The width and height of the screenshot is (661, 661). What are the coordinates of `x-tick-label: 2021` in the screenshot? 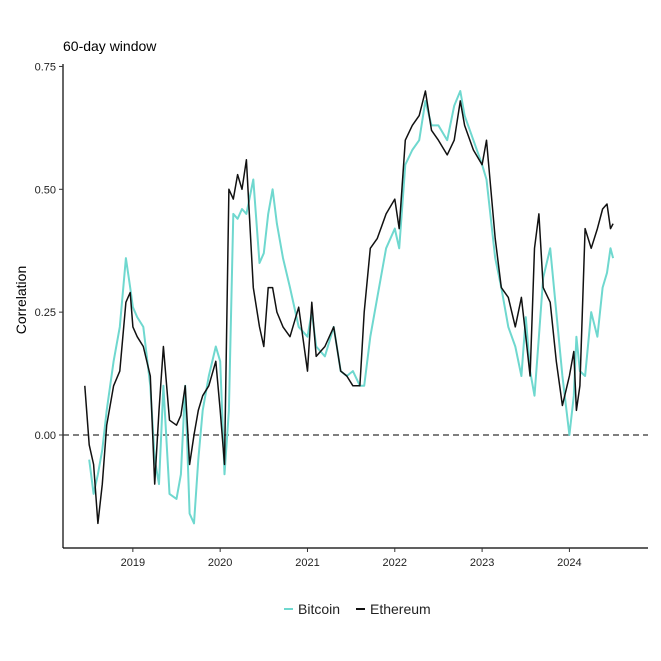 It's located at (307, 563).